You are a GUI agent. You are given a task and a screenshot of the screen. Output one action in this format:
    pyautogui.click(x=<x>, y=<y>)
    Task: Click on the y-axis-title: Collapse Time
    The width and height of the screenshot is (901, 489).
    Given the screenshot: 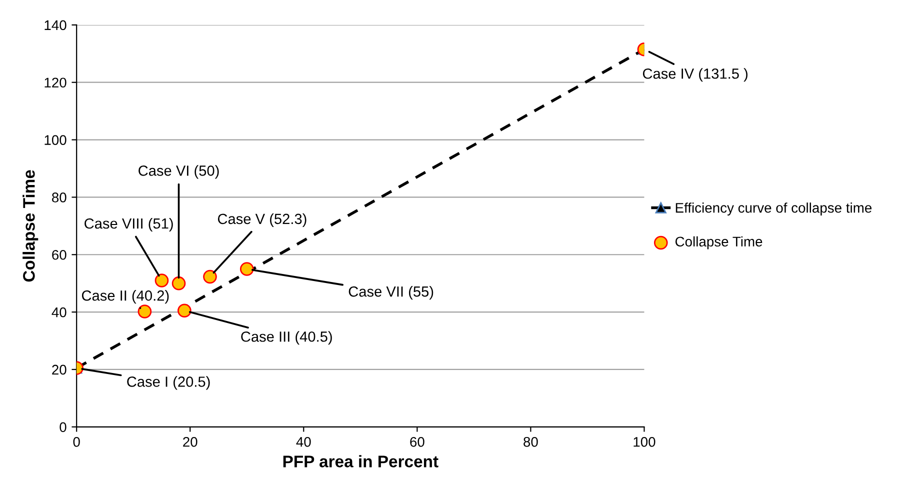 What is the action you would take?
    pyautogui.click(x=30, y=226)
    